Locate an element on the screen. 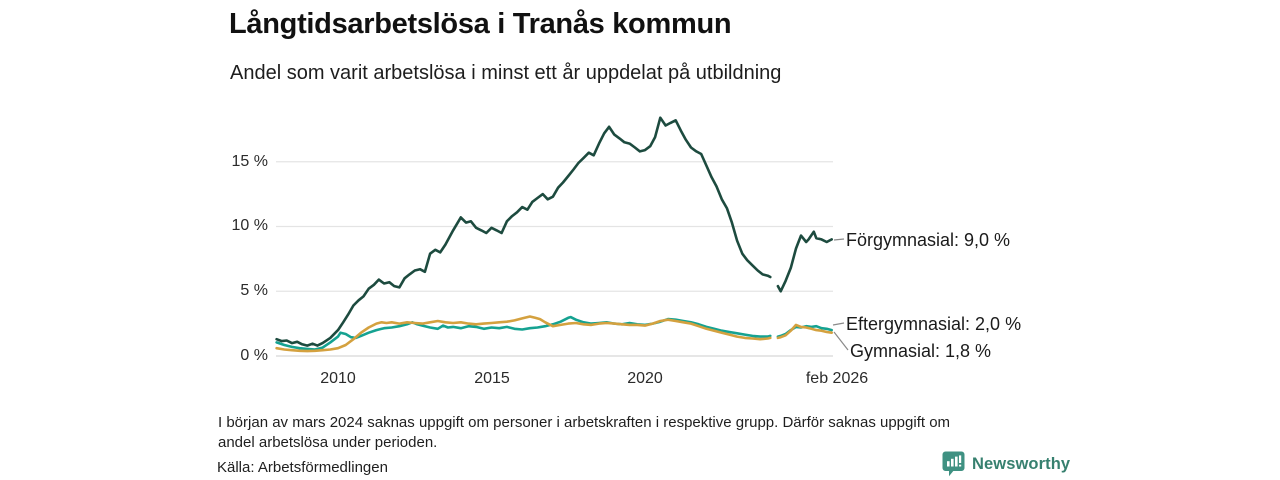 The image size is (1280, 480). leader-eftergymnasial is located at coordinates (838, 324).